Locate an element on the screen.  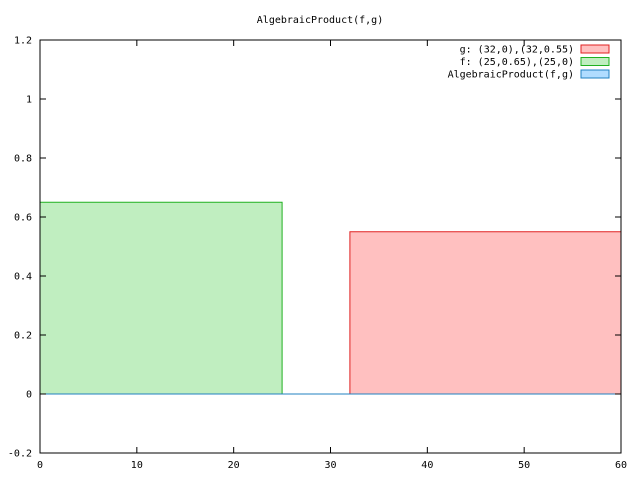
x-tick-label: 60 is located at coordinates (621, 465).